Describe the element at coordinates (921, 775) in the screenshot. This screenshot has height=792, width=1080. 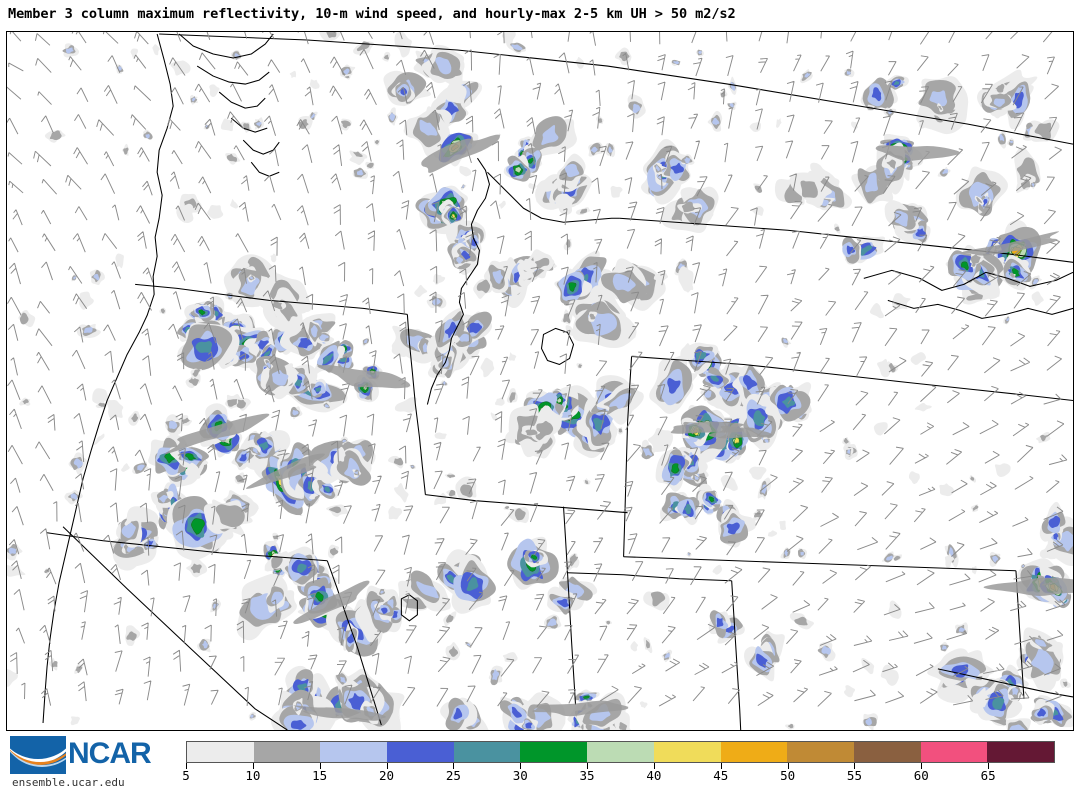
I see `colorbar-label-60: 60` at that location.